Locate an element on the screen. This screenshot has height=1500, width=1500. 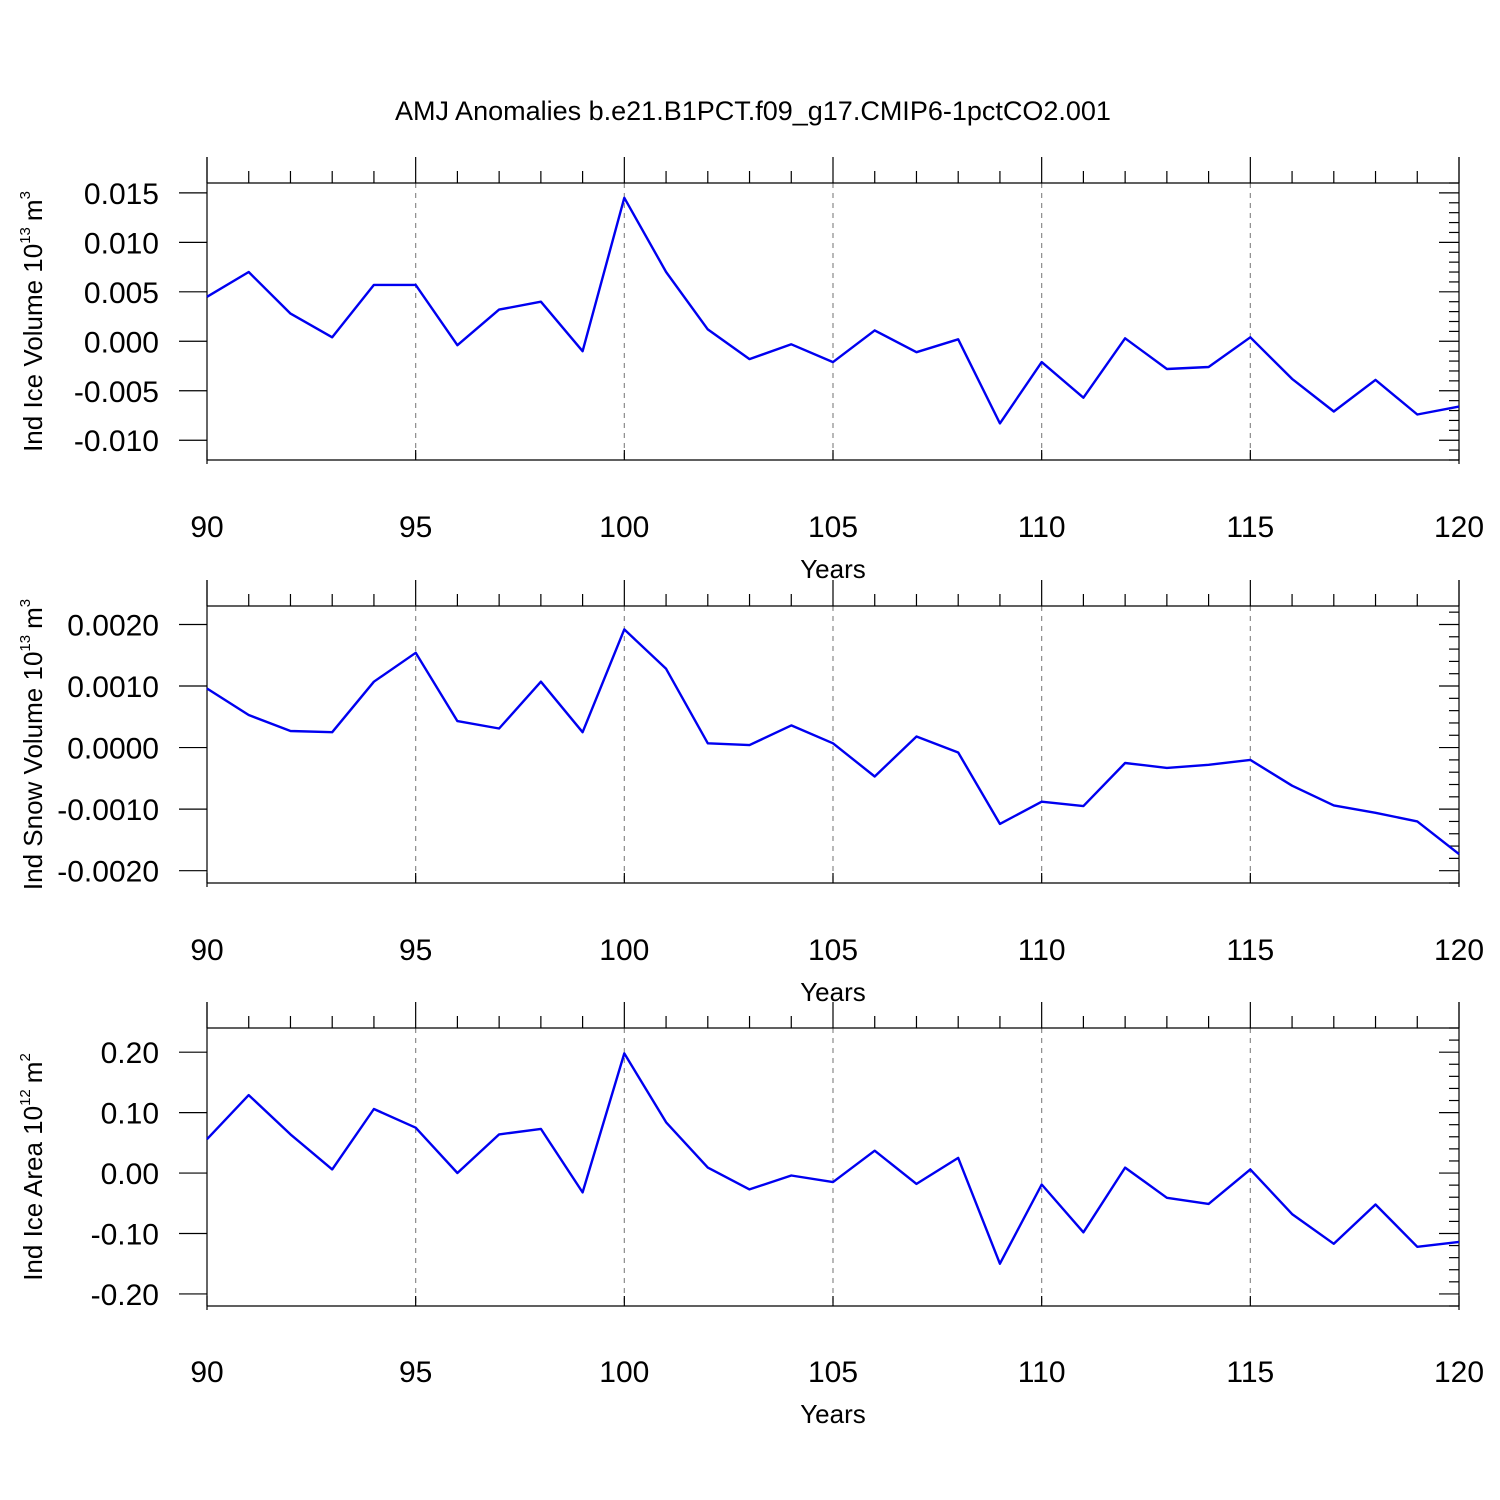
y-axis-label-unit-exponent: 2 is located at coordinates (25, 1057).